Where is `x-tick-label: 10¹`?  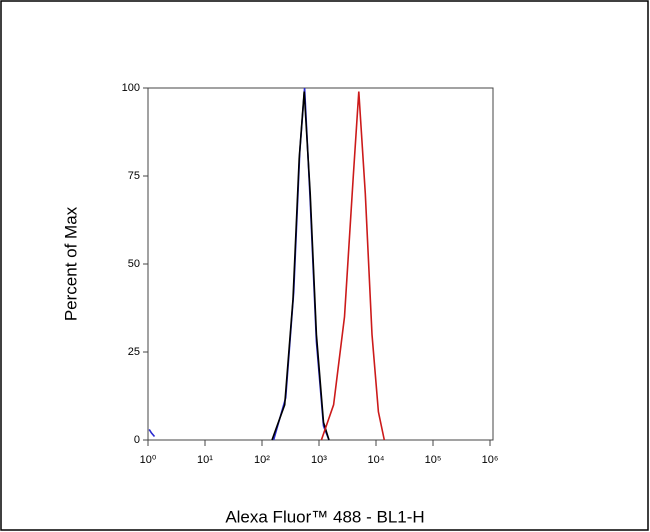 x-tick-label: 10¹ is located at coordinates (205, 460).